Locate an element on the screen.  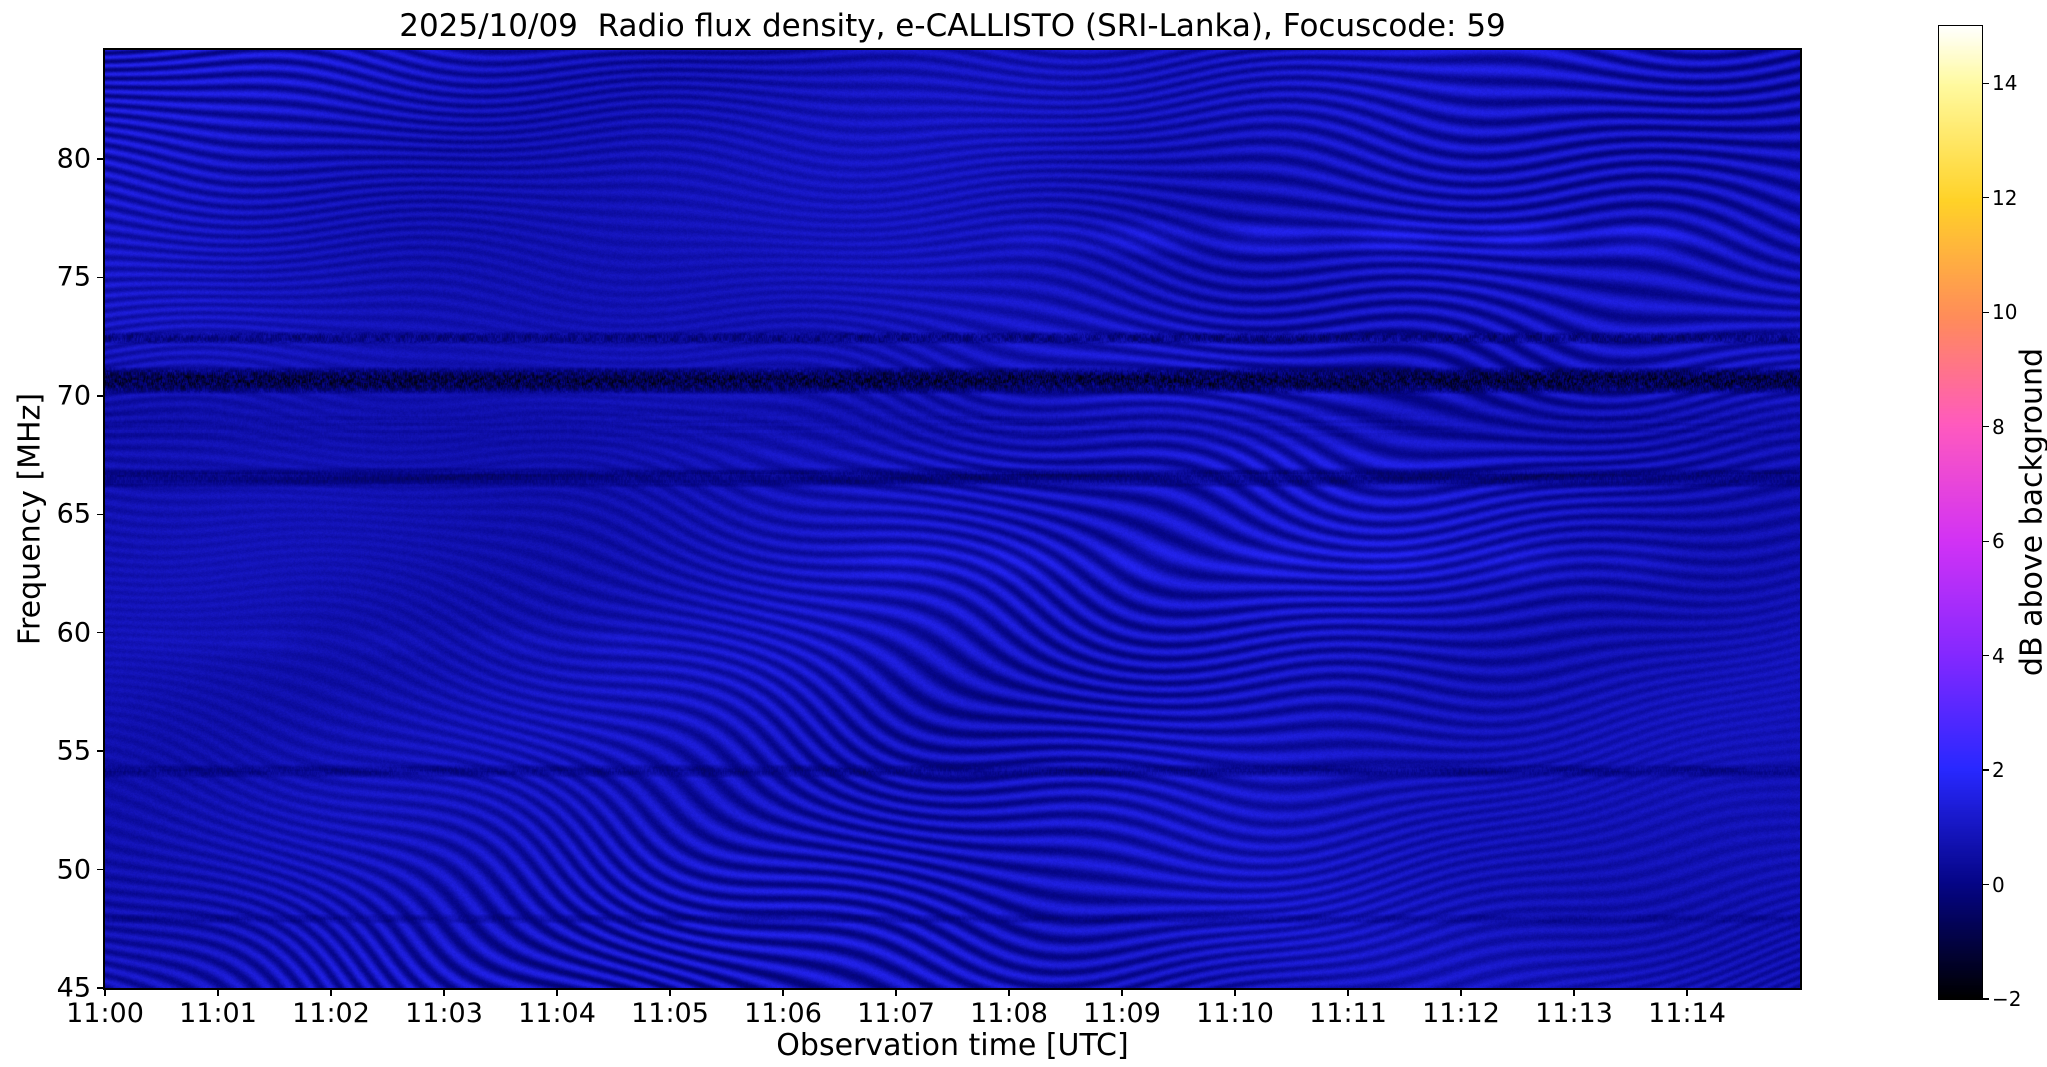
x-tick-label: 11:03 is located at coordinates (444, 1013).